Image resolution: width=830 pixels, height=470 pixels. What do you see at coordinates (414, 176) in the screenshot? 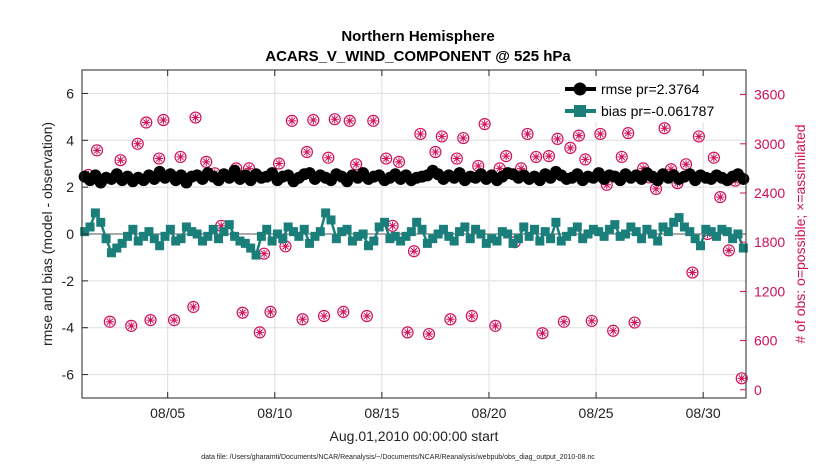
I see `rmse-series` at bounding box center [414, 176].